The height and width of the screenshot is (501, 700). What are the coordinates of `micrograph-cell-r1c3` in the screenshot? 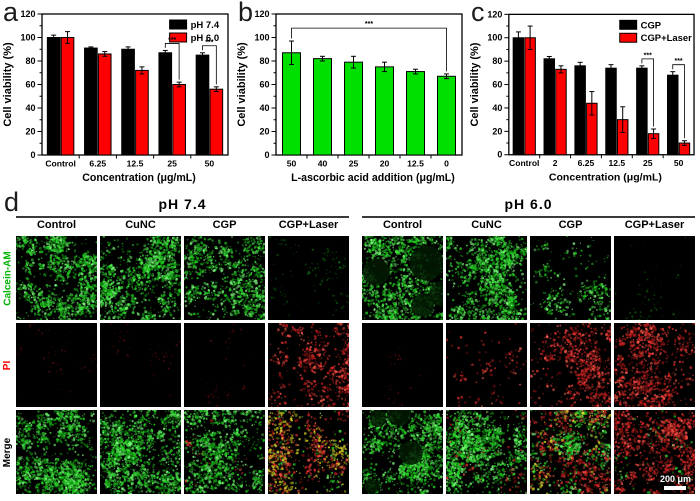 It's located at (308, 365).